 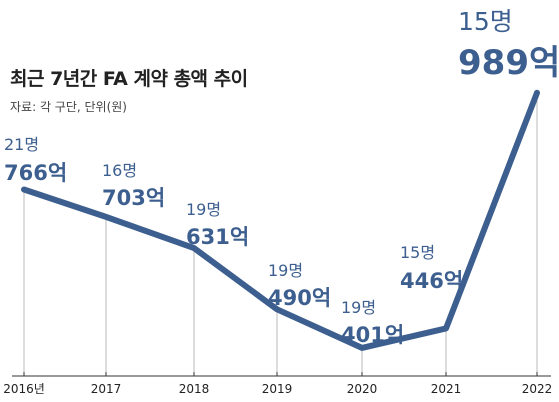 What do you see at coordinates (299, 298) in the screenshot?
I see `data-value-label: 490억` at bounding box center [299, 298].